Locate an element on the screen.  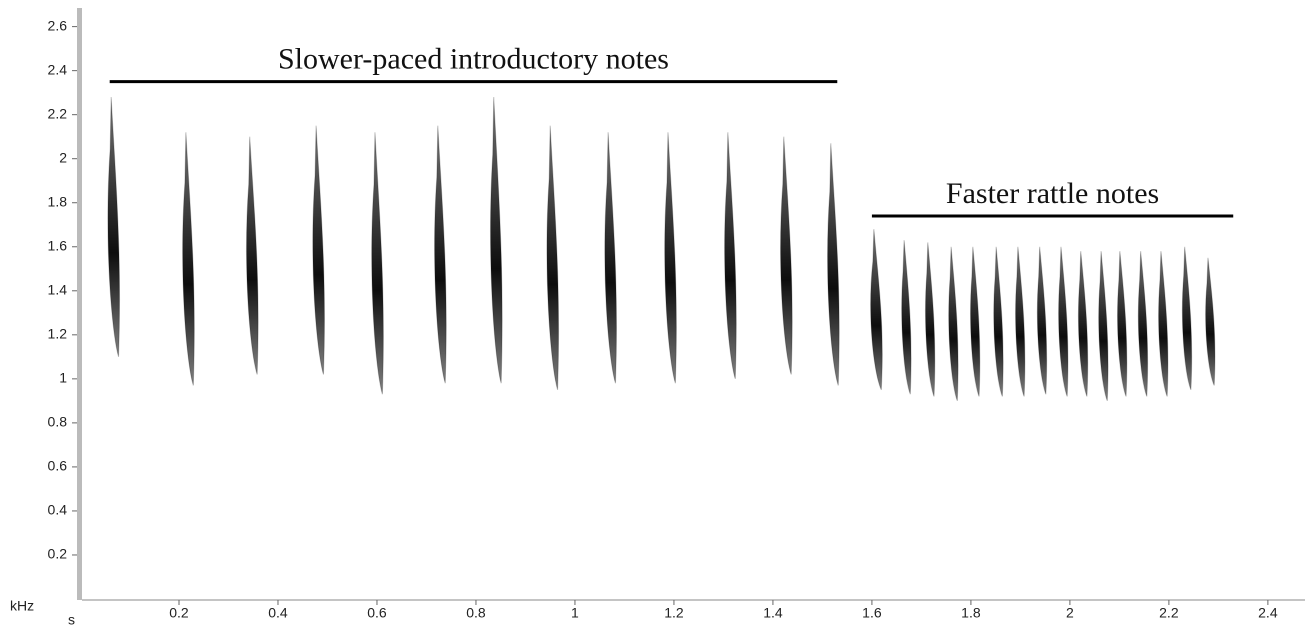
x-tick-label: 2 is located at coordinates (1070, 613).